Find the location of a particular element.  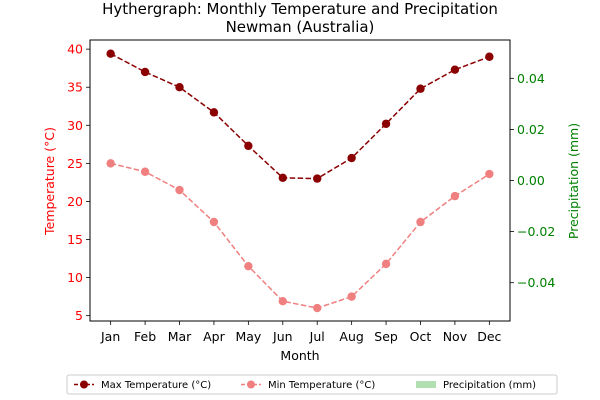

max-temp-point-mar is located at coordinates (179, 87).